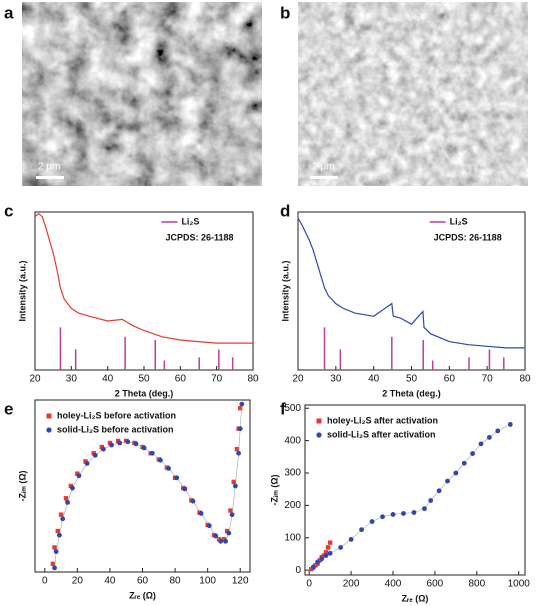  What do you see at coordinates (72, 379) in the screenshot?
I see `x-tick-label: 30` at bounding box center [72, 379].